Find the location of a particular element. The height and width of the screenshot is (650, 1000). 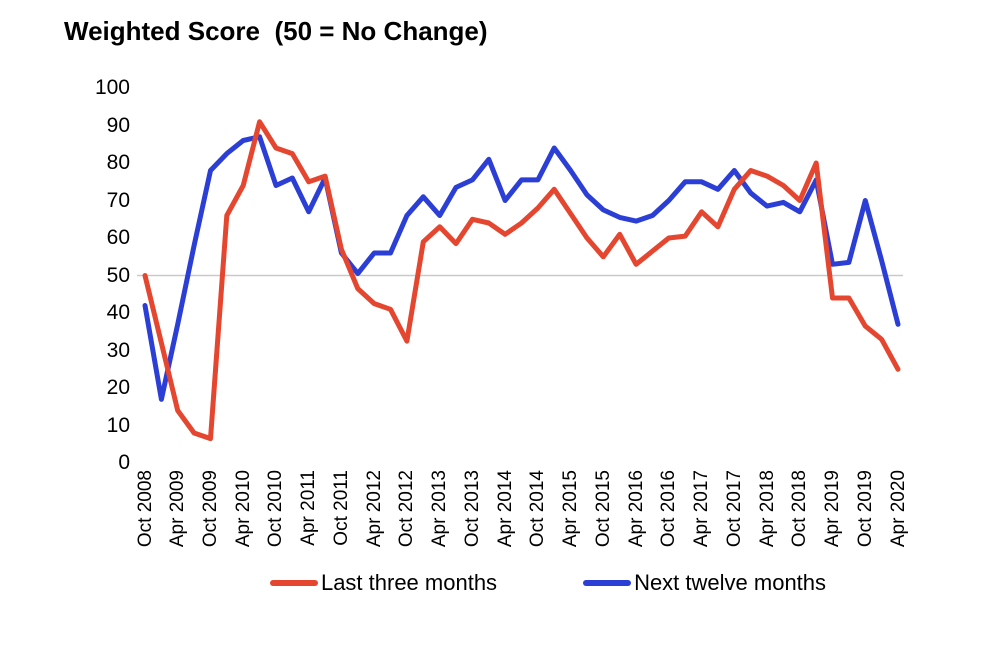

legend-swatch-red is located at coordinates (293, 583).